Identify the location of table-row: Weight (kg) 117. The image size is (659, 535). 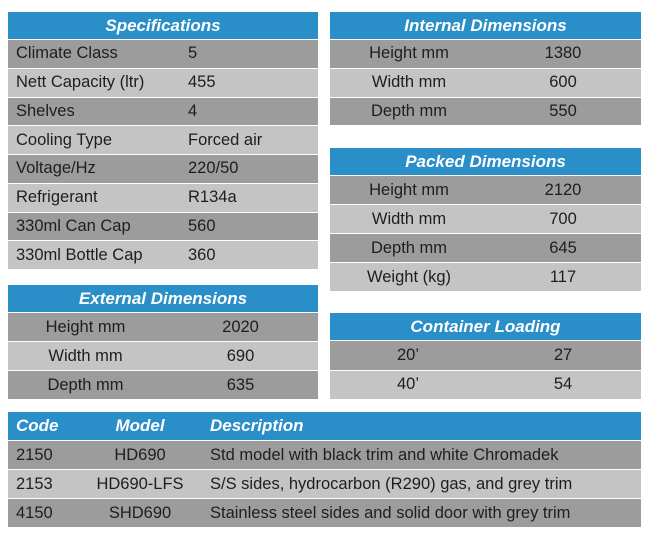
(485, 277).